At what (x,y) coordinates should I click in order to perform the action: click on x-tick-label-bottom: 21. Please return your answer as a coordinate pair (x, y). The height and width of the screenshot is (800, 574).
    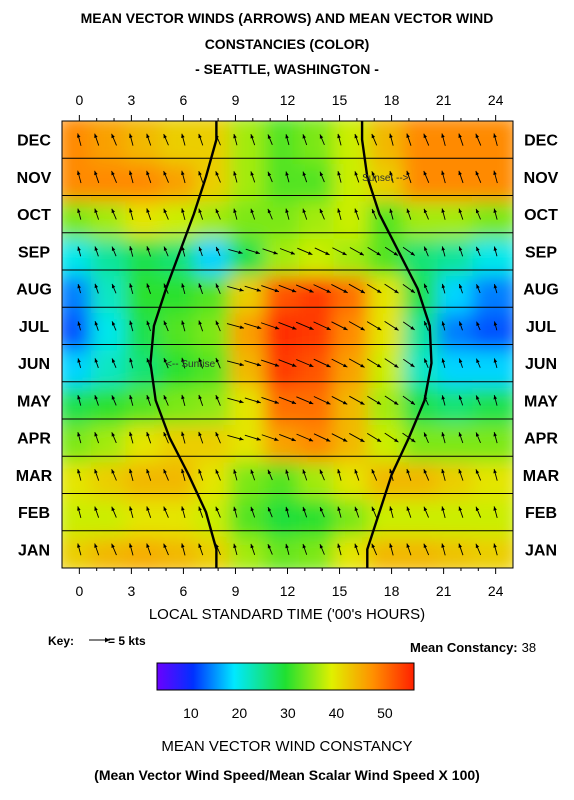
    Looking at the image, I should click on (444, 591).